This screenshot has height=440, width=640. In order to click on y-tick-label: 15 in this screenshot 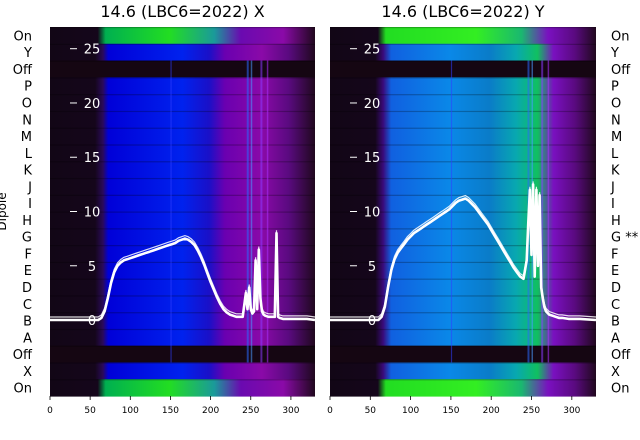, I will do `click(92, 158)`.